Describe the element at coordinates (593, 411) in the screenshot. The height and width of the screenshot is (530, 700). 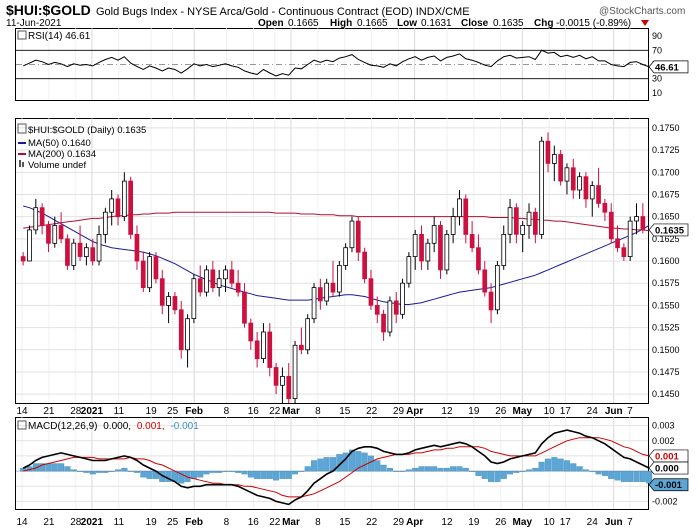
I see `x-tick-label: 24` at that location.